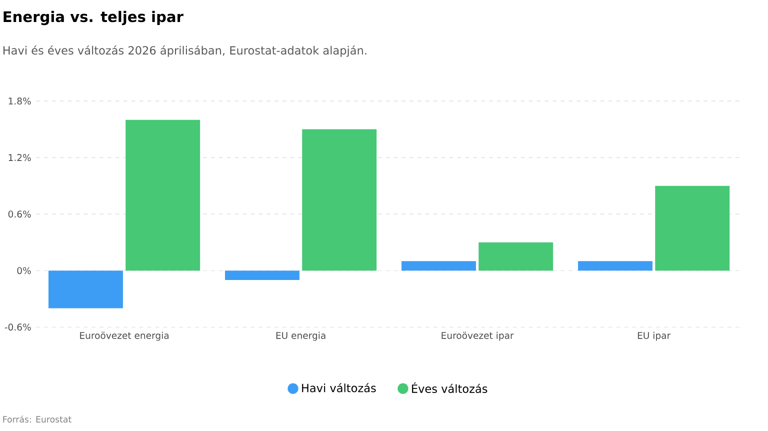 The image size is (768, 431). What do you see at coordinates (19, 158) in the screenshot?
I see `y-tick-label: 1.2%` at bounding box center [19, 158].